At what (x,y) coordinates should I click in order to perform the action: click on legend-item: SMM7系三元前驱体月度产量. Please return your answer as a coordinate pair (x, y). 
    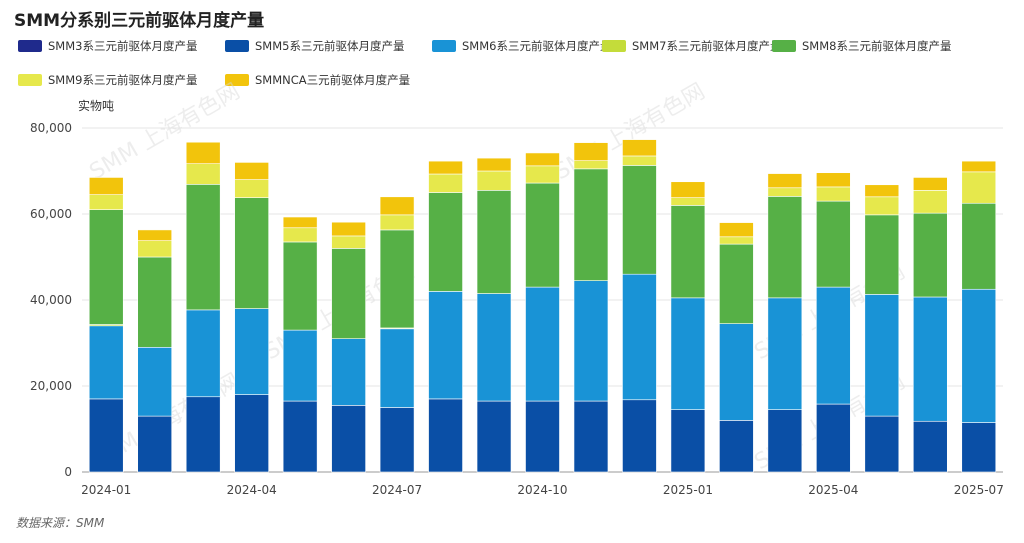
    Looking at the image, I should click on (691, 46).